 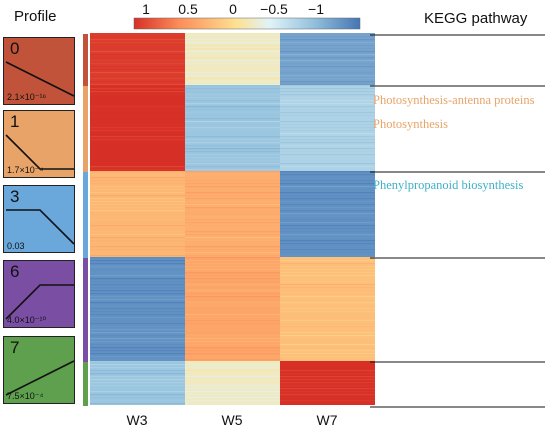 I want to click on profile-box-1: 1 1.7×10⁻⁴, so click(x=39, y=144).